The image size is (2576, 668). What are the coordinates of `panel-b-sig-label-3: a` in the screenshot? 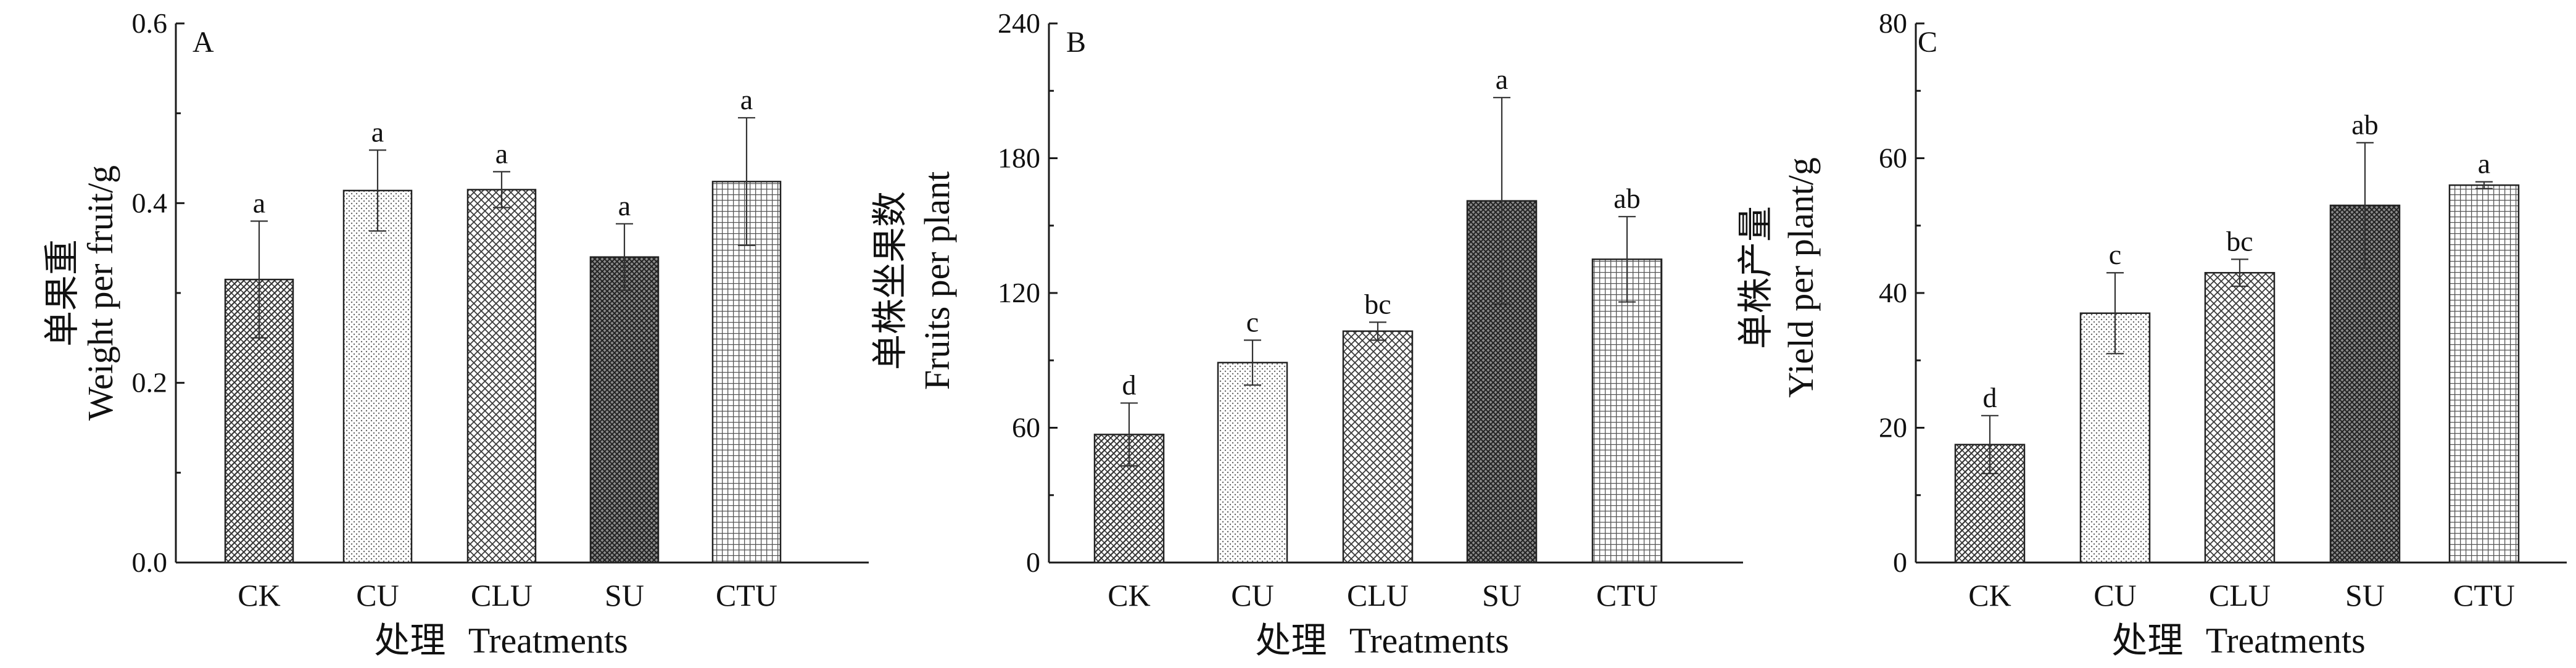 It's located at (1502, 80).